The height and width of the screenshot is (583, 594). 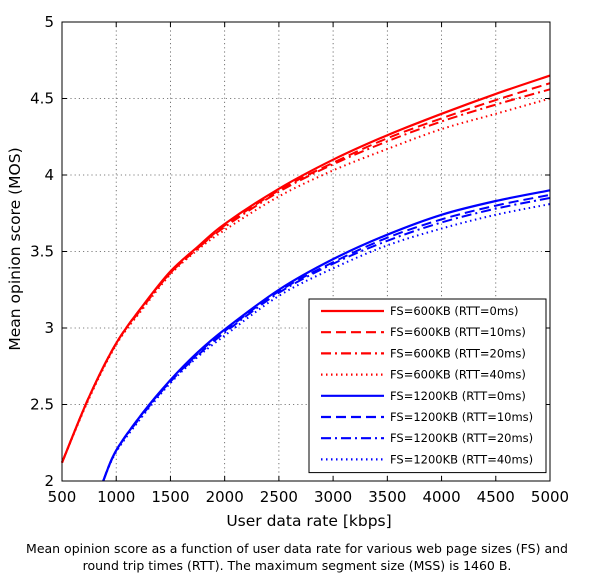 What do you see at coordinates (333, 497) in the screenshot?
I see `x-tick-label: 3000` at bounding box center [333, 497].